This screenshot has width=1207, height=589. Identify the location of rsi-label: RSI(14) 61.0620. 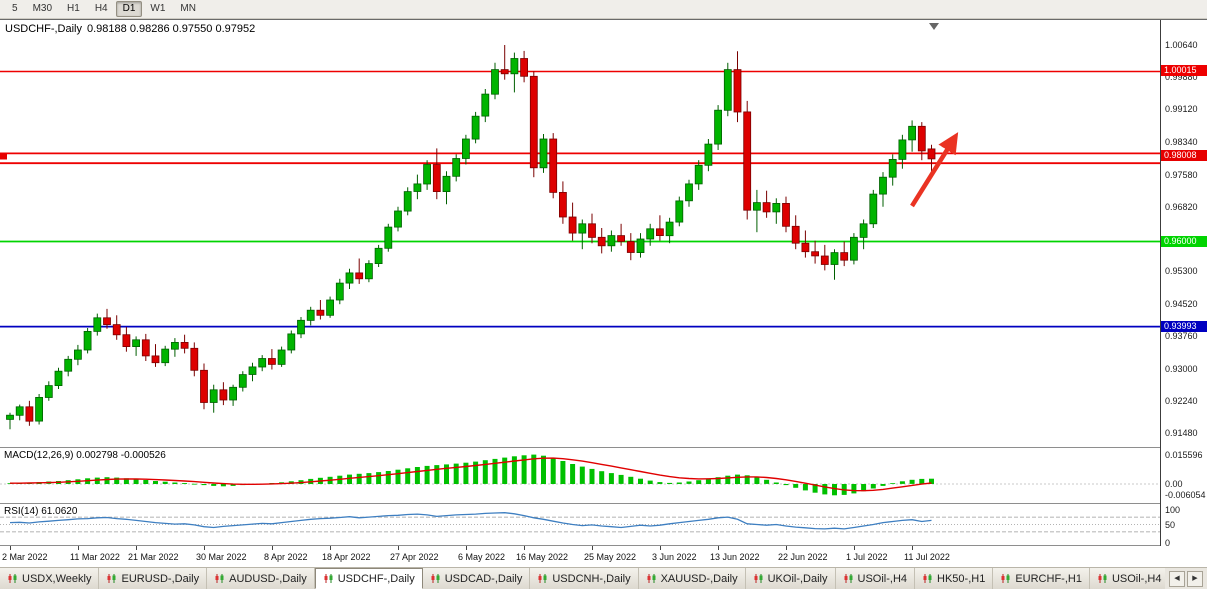
(41, 511).